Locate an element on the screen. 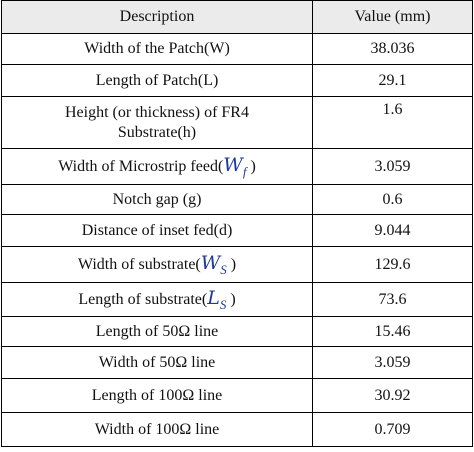  description-text: Width of substrate( is located at coordinates (139, 264).